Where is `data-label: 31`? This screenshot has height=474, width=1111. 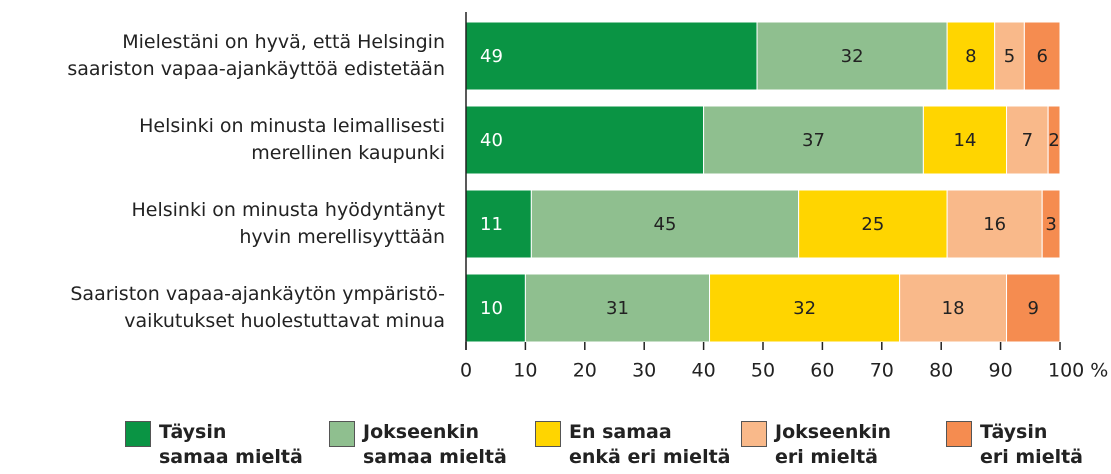
data-label: 31 is located at coordinates (617, 308).